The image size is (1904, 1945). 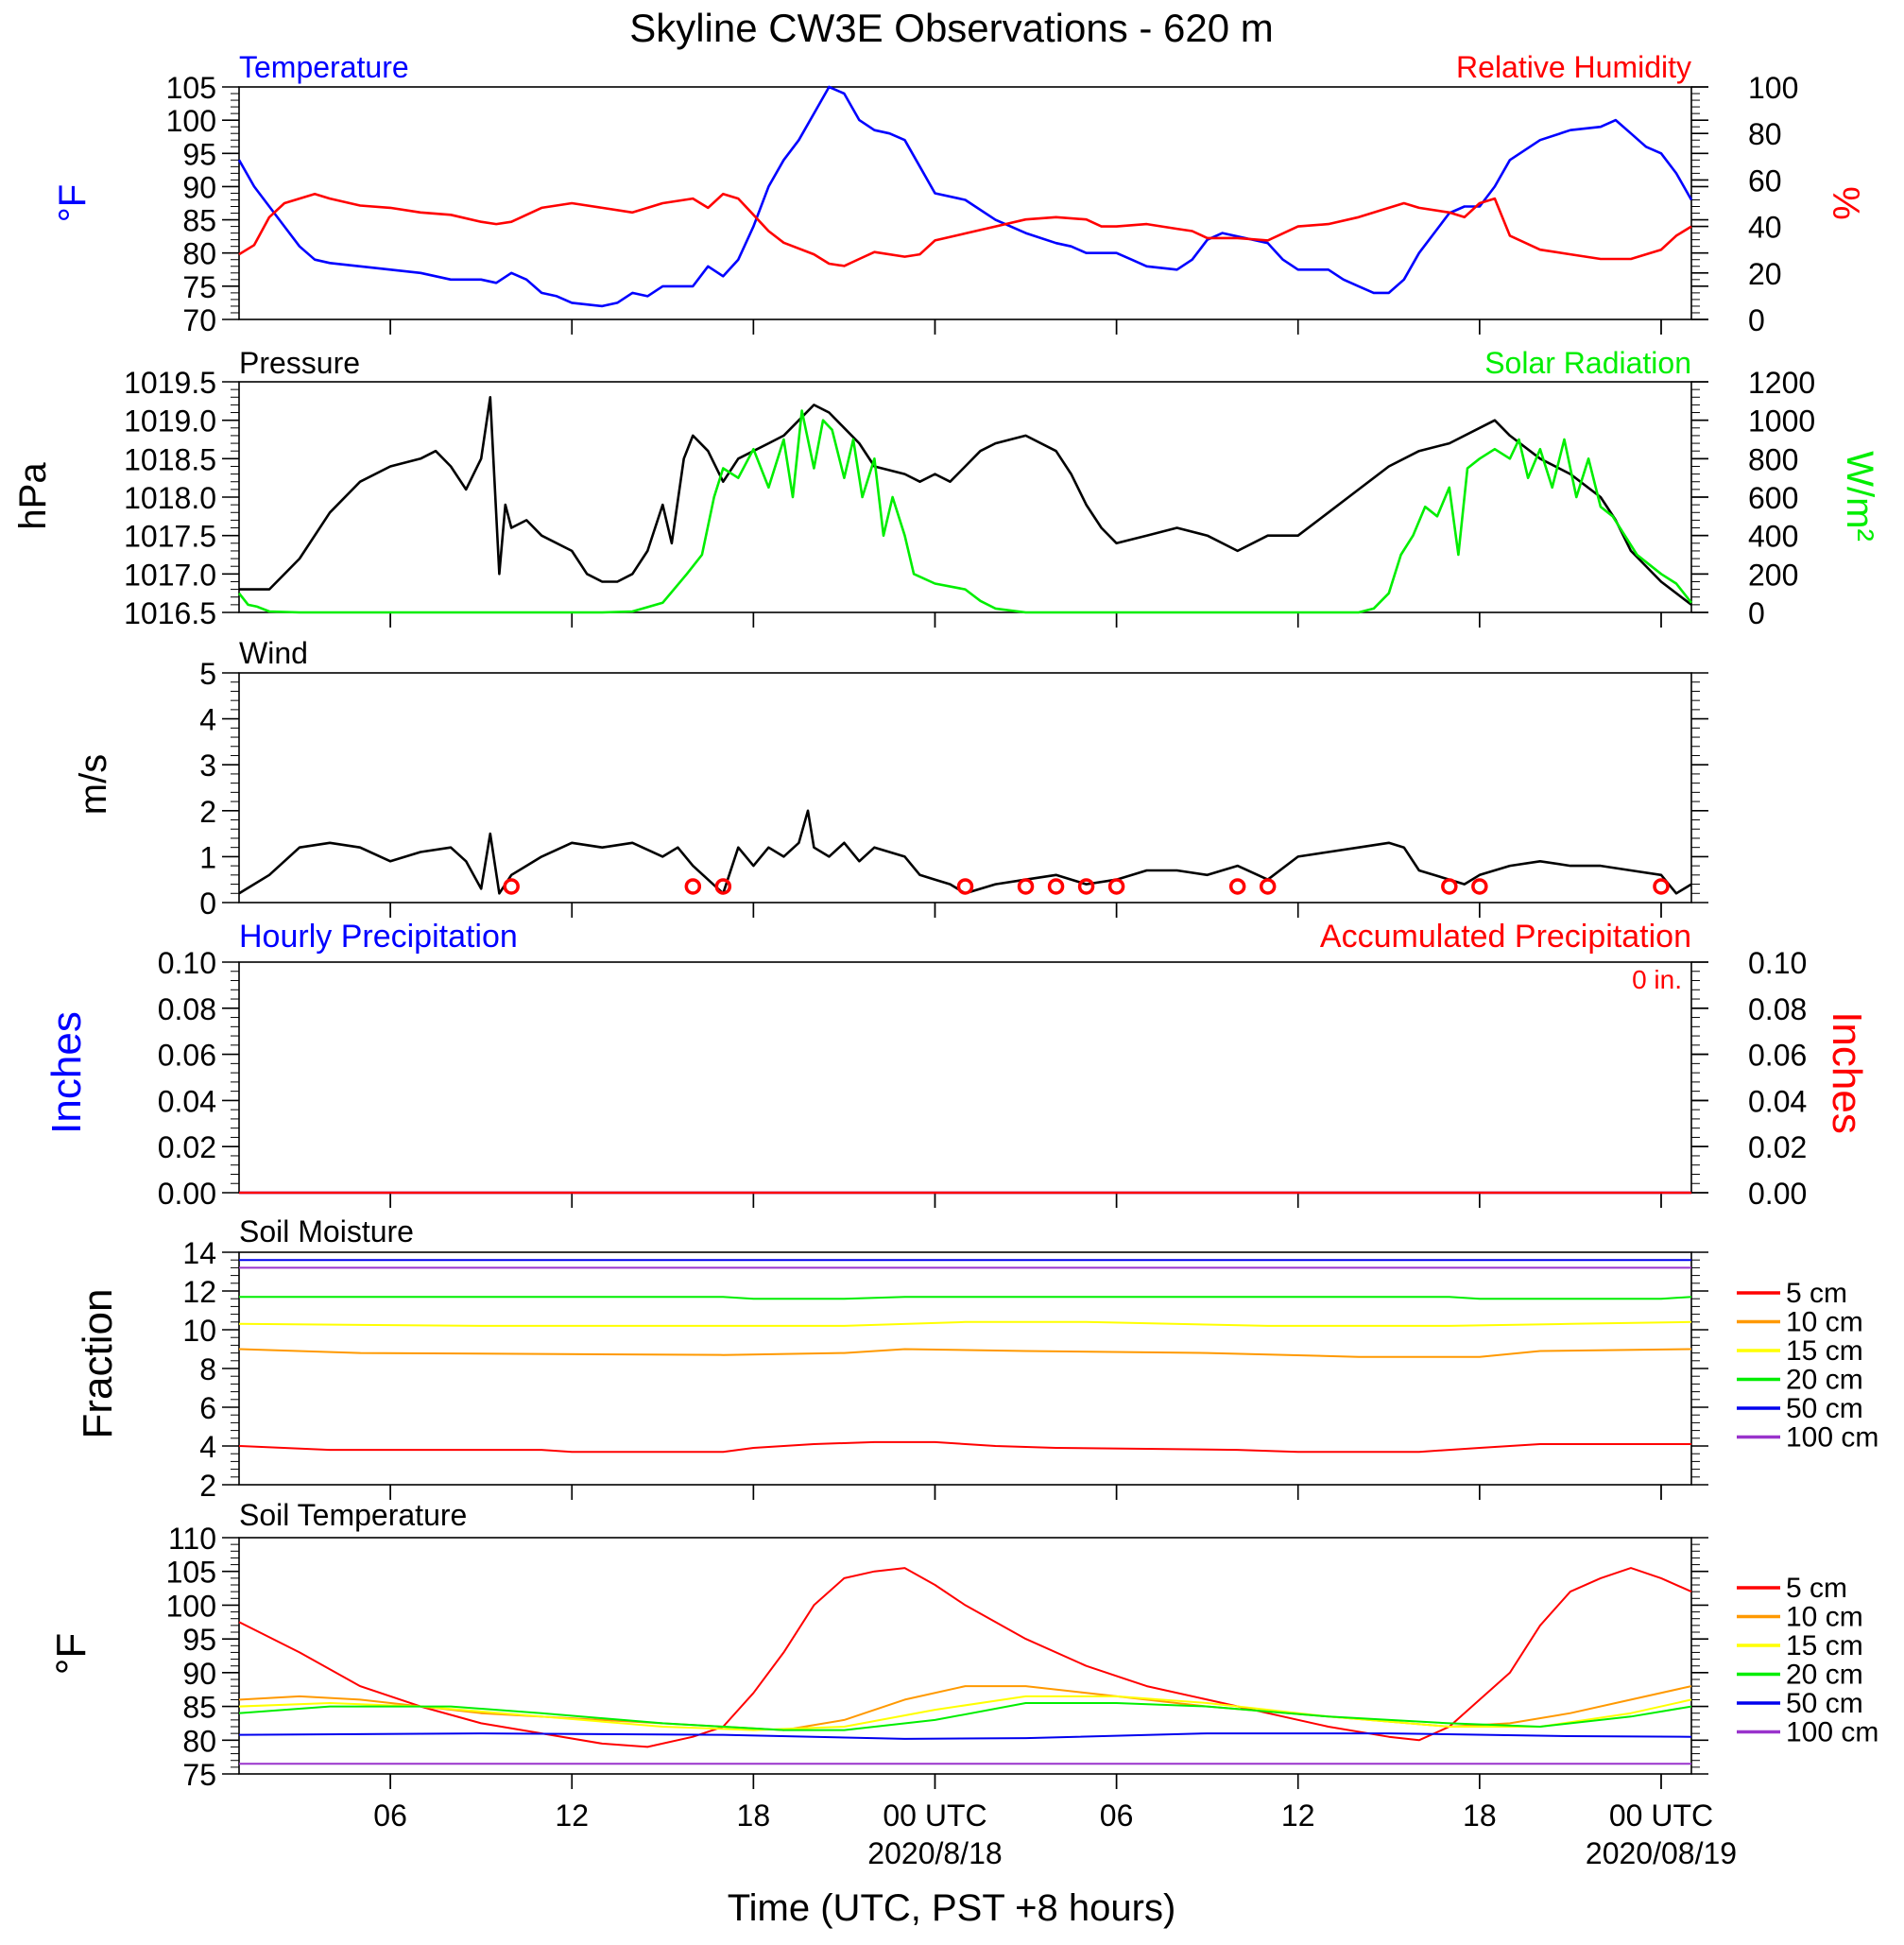 What do you see at coordinates (965, 1736) in the screenshot?
I see `series-line-50-cm` at bounding box center [965, 1736].